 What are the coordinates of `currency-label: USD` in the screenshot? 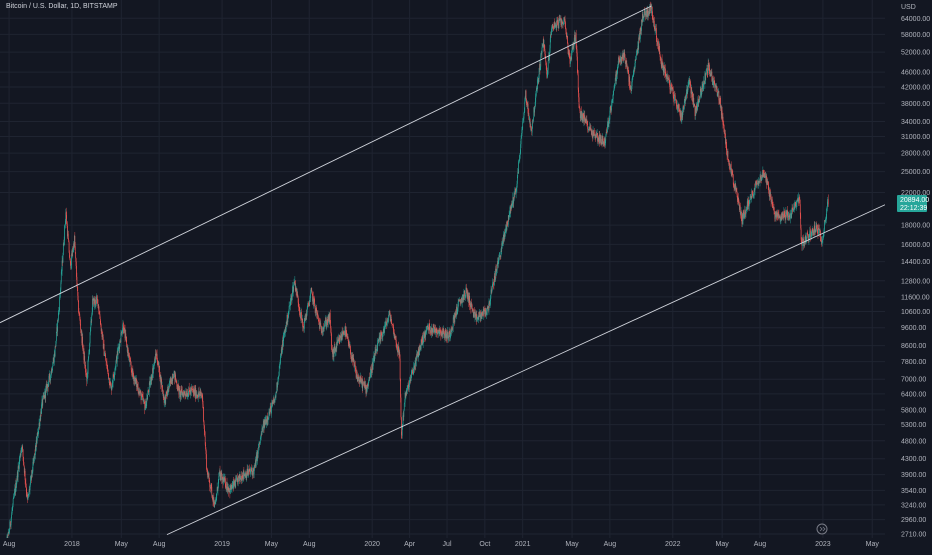 It's located at (908, 7).